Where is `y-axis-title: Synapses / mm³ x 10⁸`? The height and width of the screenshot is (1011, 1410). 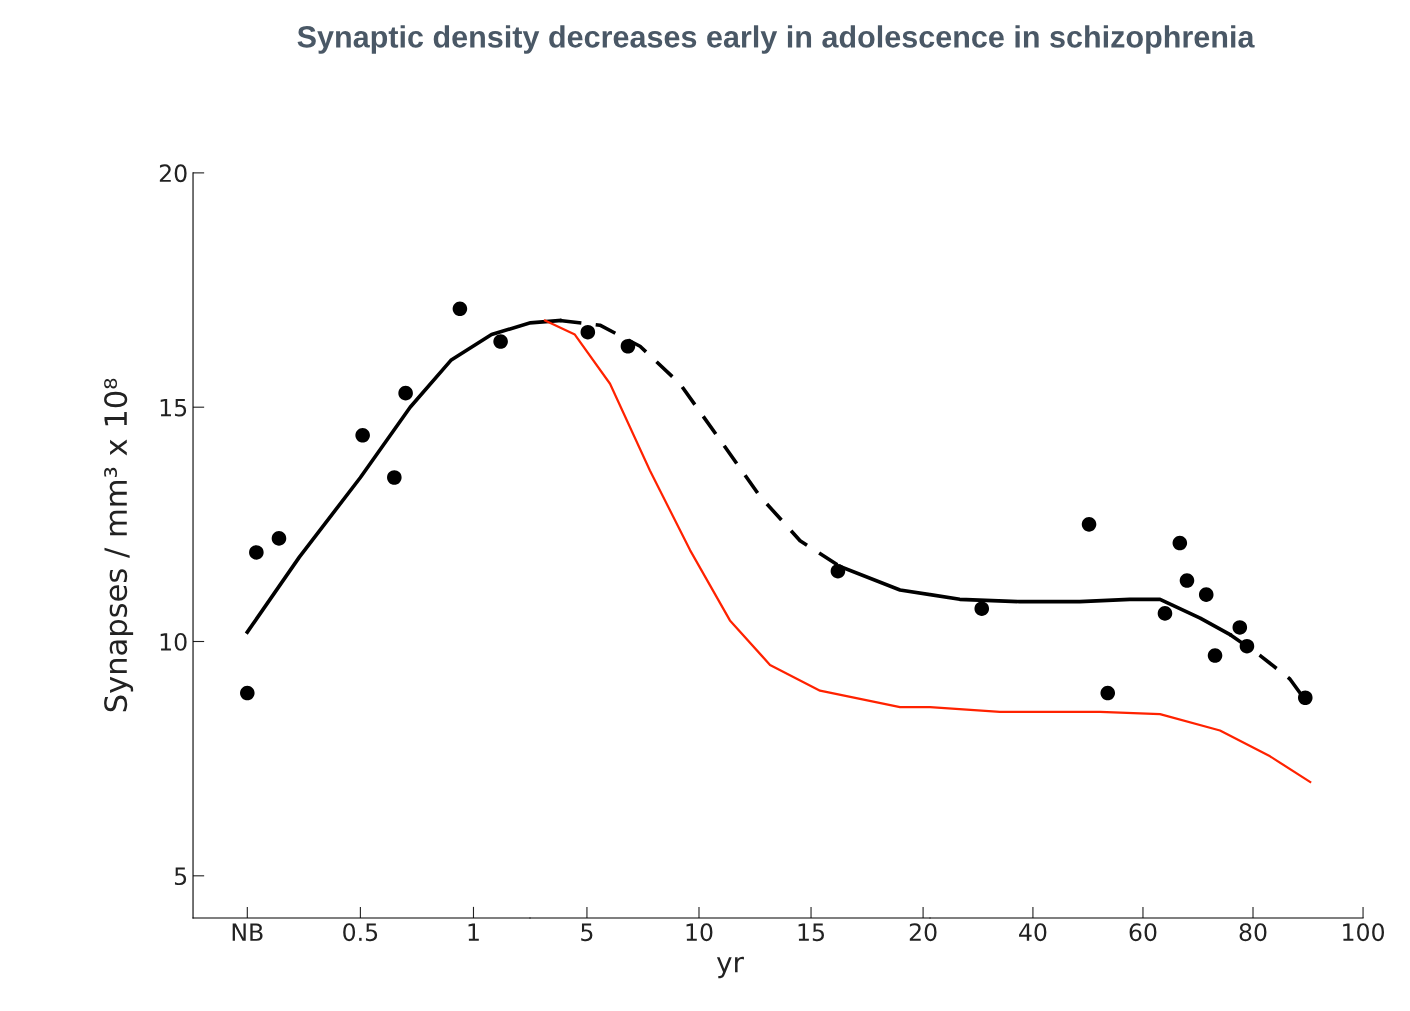 y-axis-title: Synapses / mm³ x 10⁸ is located at coordinates (119, 545).